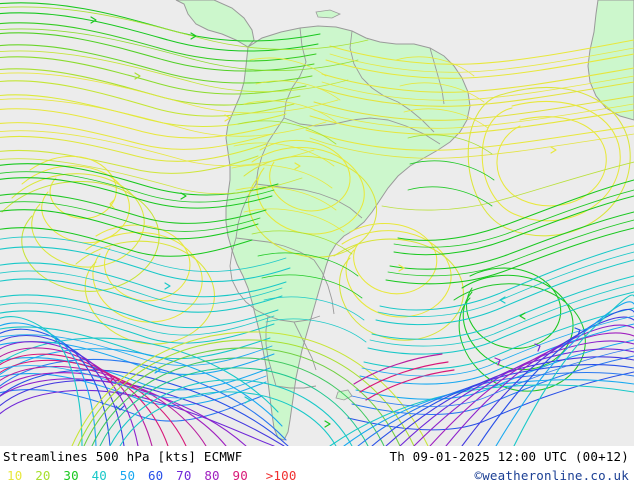 This screenshot has height=490, width=634. What do you see at coordinates (240, 475) in the screenshot?
I see `legend-value-90: 90` at bounding box center [240, 475].